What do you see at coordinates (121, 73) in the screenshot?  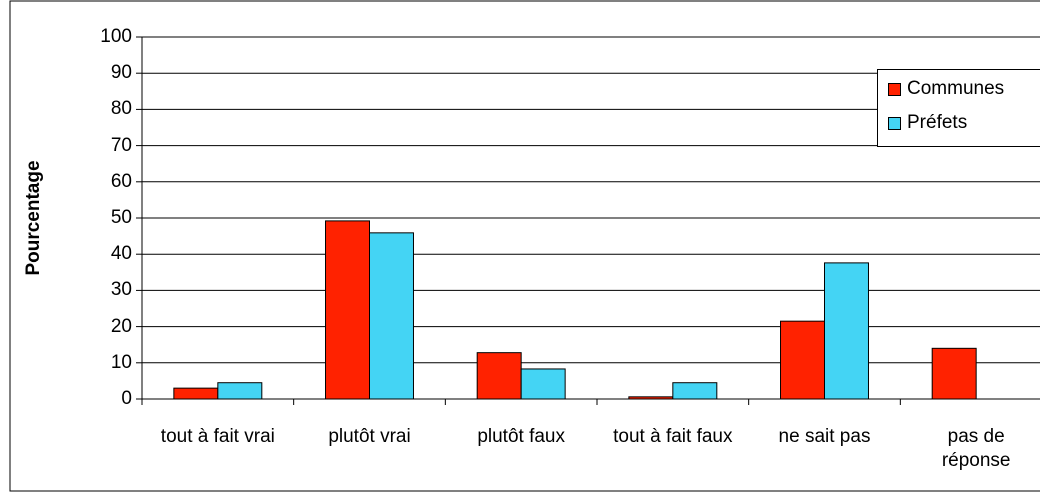 I see `y-tick-label: 90` at bounding box center [121, 73].